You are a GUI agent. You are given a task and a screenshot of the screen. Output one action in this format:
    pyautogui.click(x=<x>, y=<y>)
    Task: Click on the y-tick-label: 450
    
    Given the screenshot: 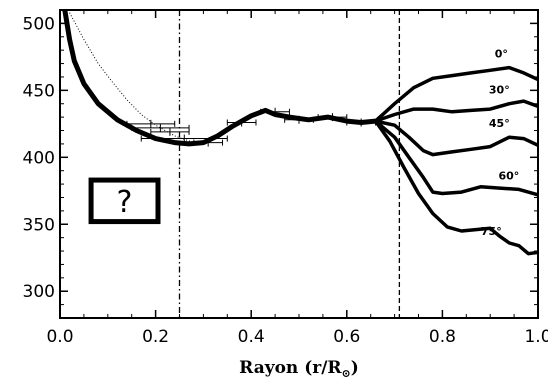 What is the action you would take?
    pyautogui.click(x=39, y=91)
    